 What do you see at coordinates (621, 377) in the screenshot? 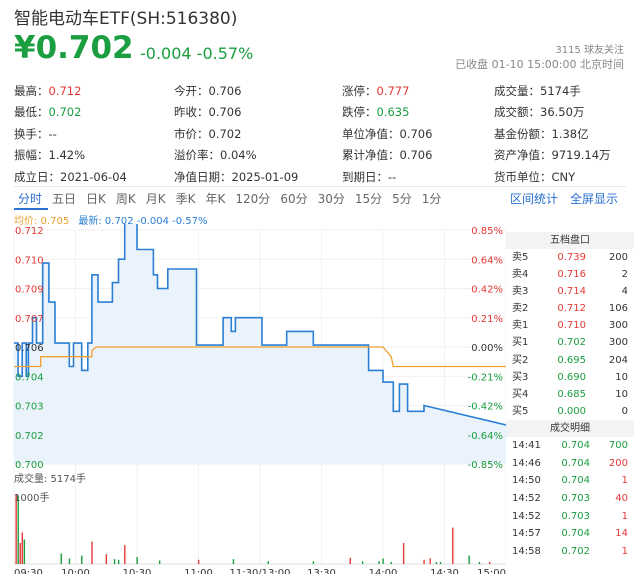
I see `order-book-vol: 10` at bounding box center [621, 377].